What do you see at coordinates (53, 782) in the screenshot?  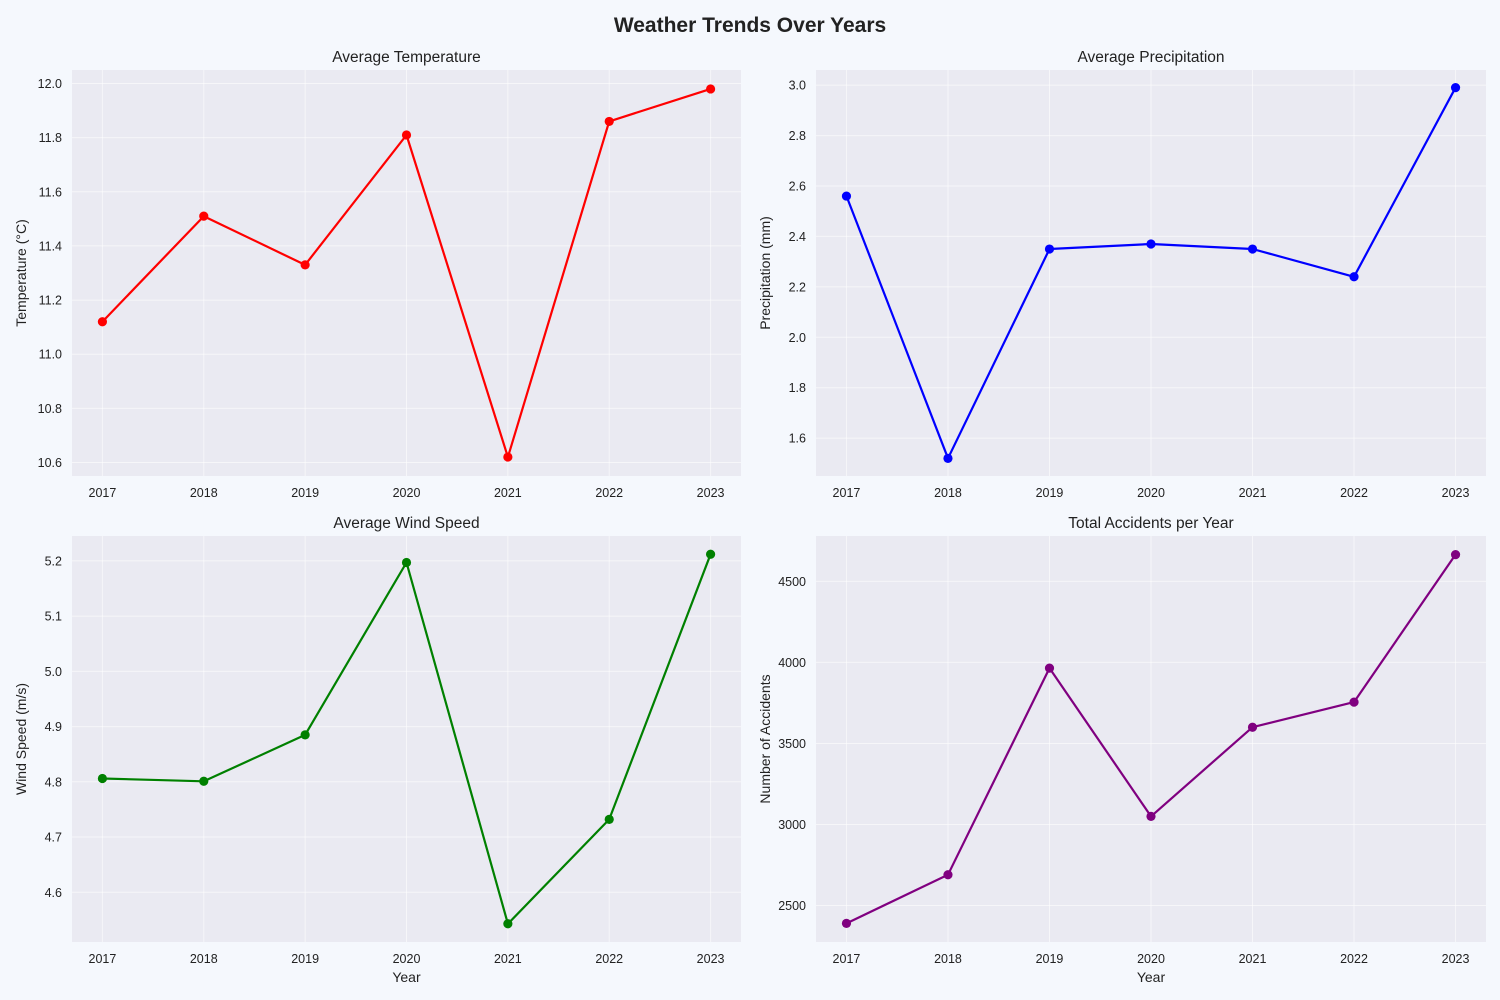 I see `y-tick-label: 4.8` at bounding box center [53, 782].